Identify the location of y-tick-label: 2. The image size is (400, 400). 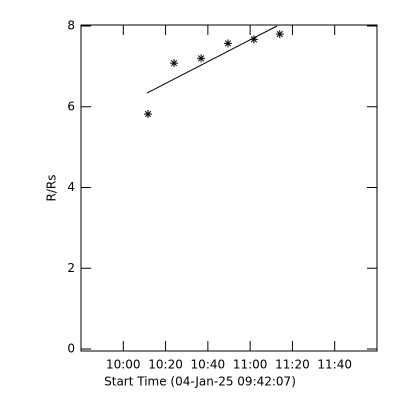
(71, 268).